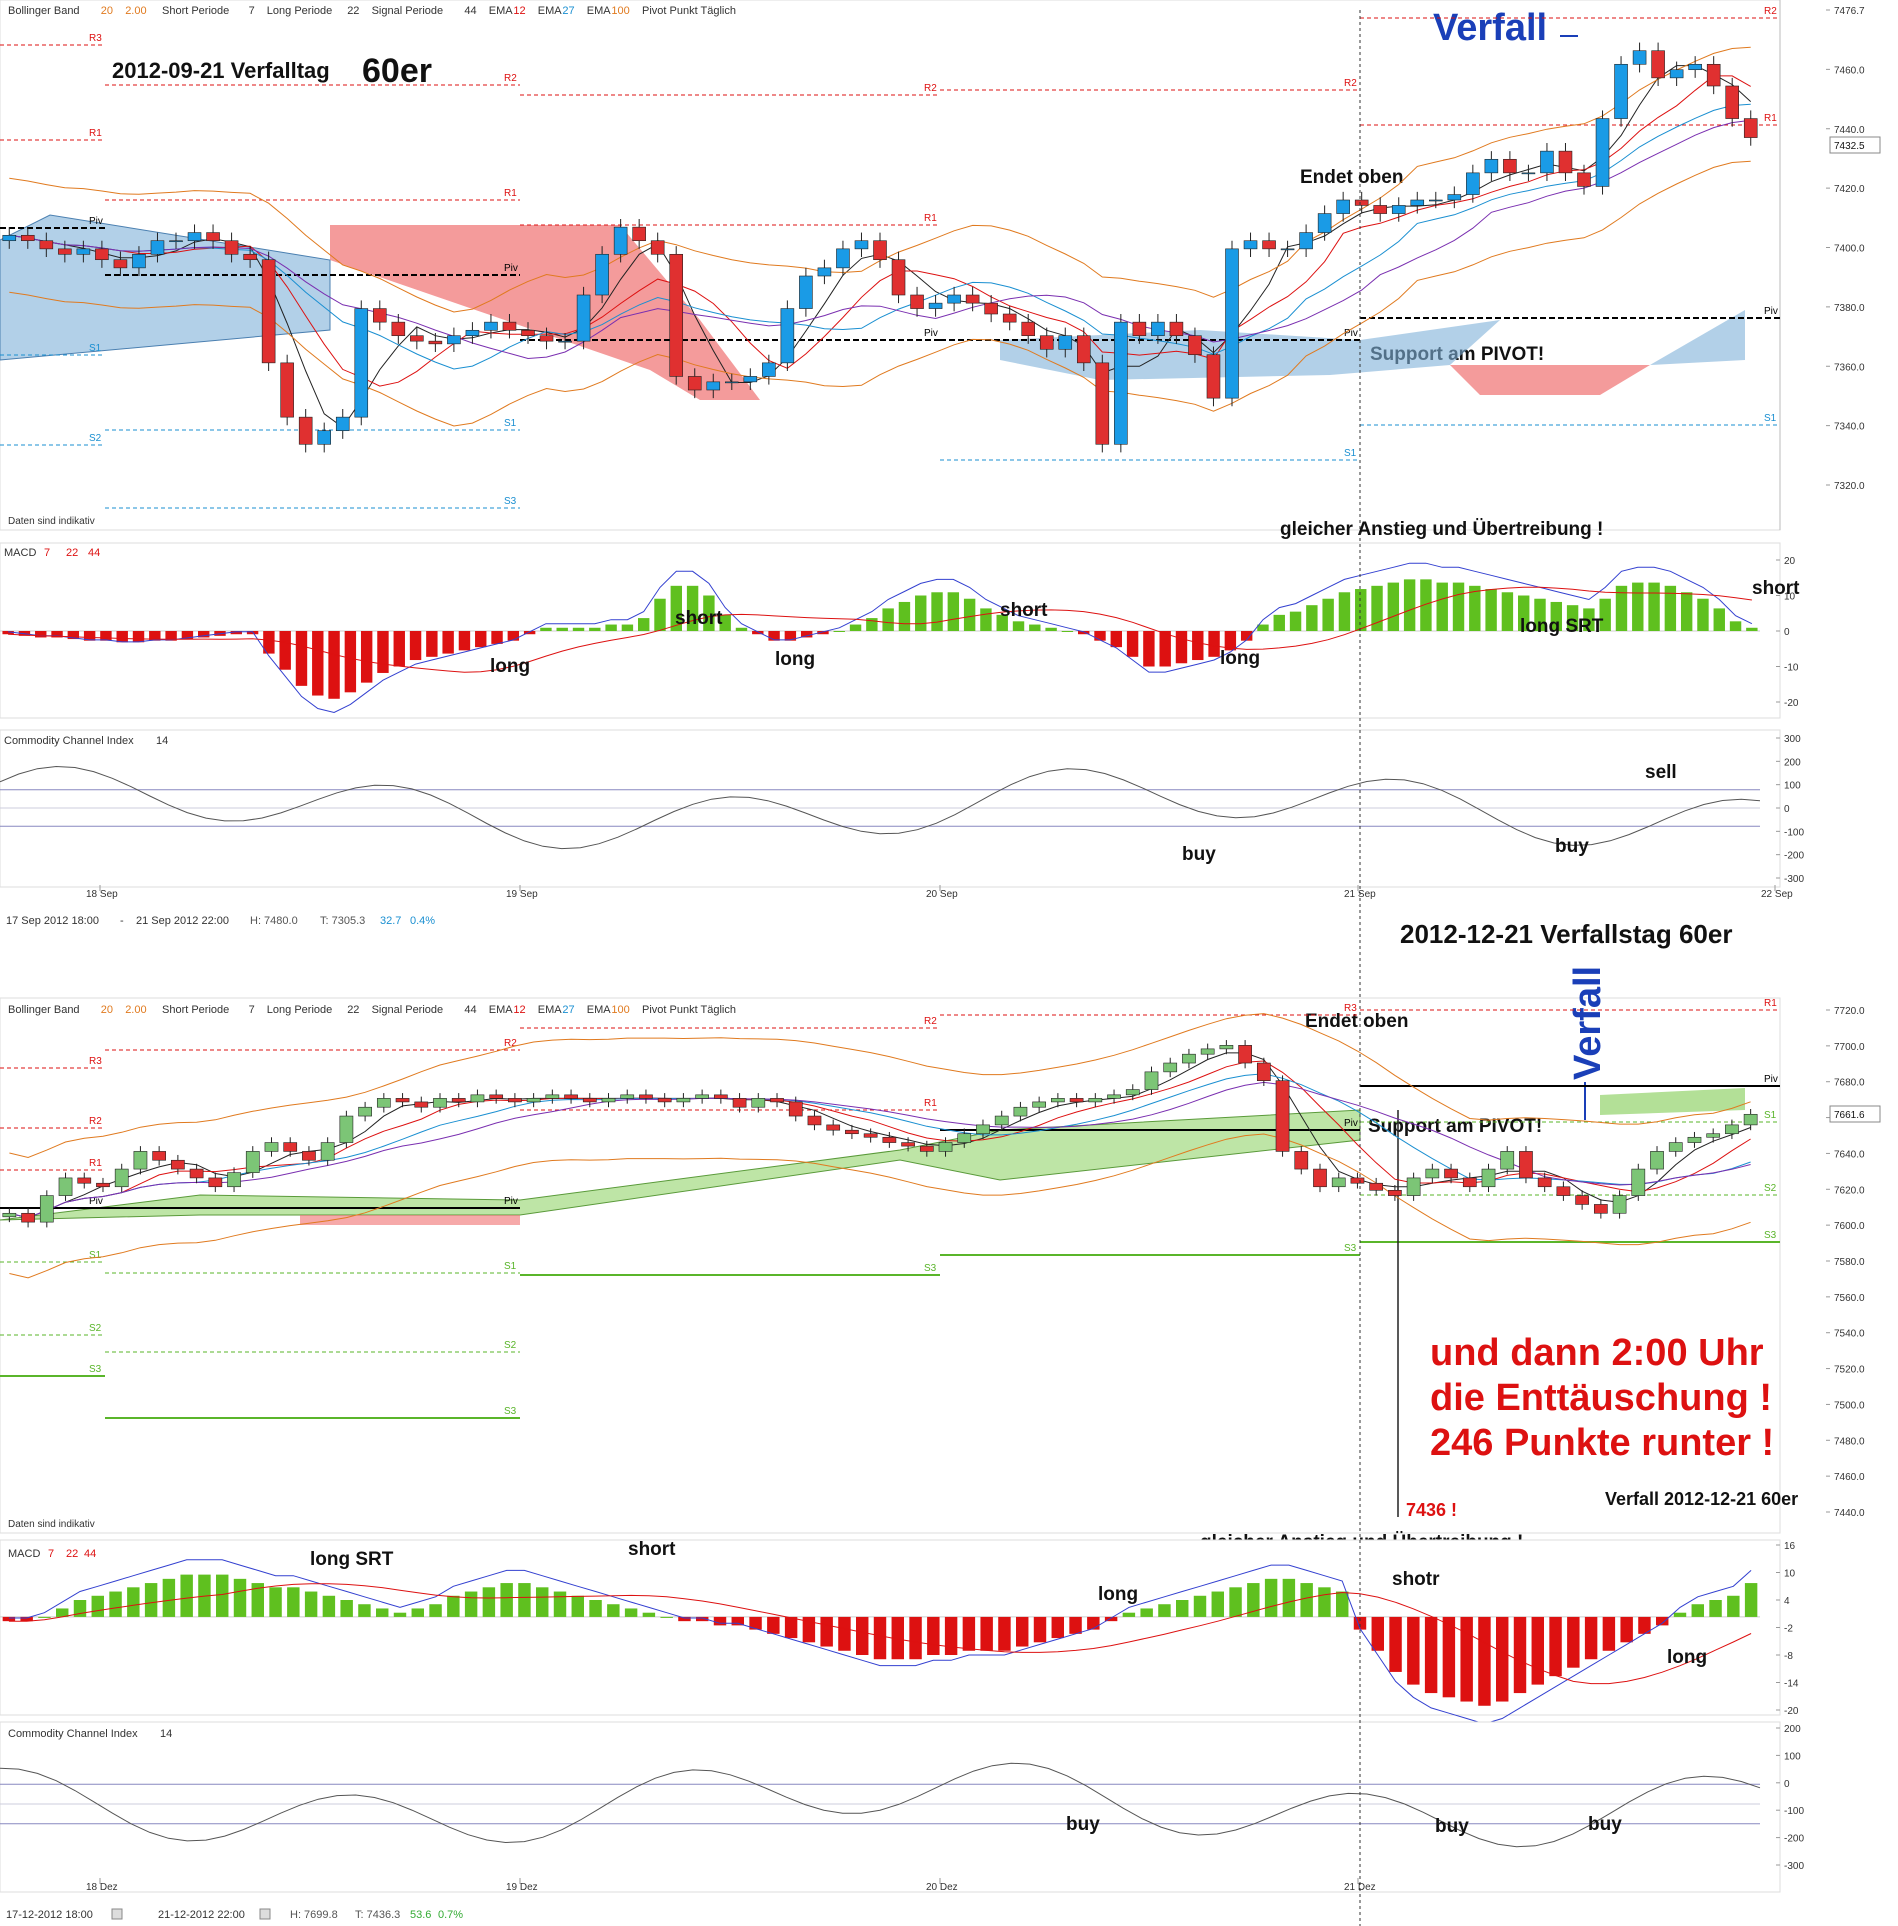  Describe the element at coordinates (880, 1634) in the screenshot. I see `macd-signal-line` at that location.